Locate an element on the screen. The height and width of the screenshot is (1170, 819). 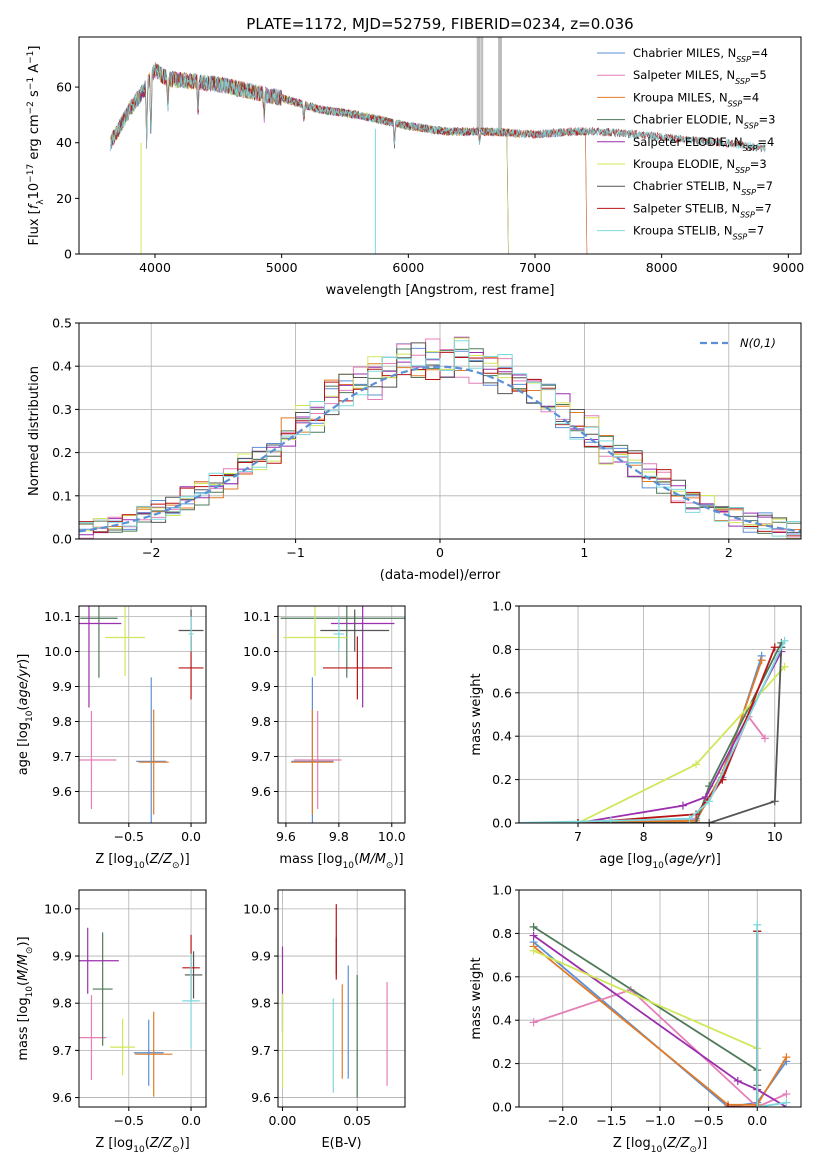
y-tick-label: 10.0 is located at coordinates (58, 651).